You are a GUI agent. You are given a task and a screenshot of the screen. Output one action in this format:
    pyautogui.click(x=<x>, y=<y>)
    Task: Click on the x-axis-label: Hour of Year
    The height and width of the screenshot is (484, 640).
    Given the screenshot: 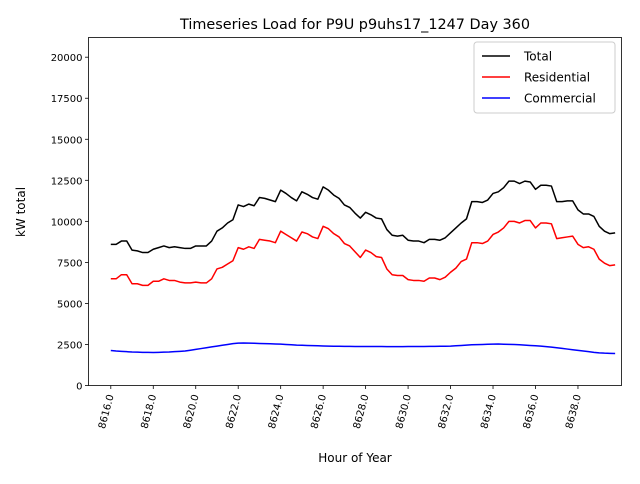 What is the action you would take?
    pyautogui.click(x=355, y=458)
    